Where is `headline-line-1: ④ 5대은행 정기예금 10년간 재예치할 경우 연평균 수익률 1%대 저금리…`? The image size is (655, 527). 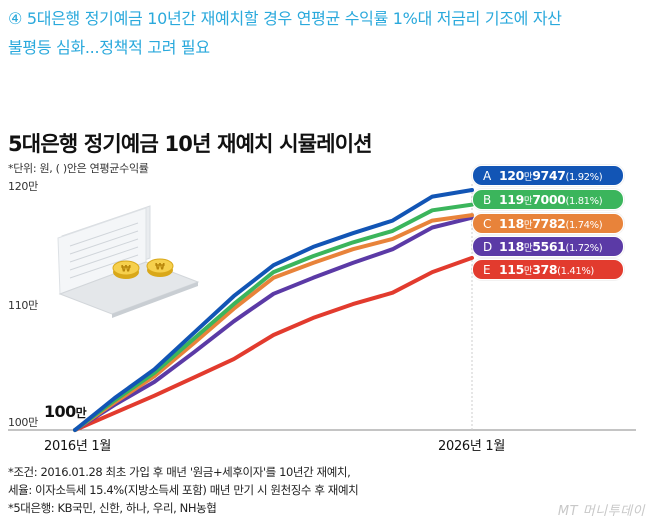
headline-line-1: ④ 5대은행 정기예금 10년간 재예치할 경우 연평균 수익률 1%대 저금리… is located at coordinates (285, 18).